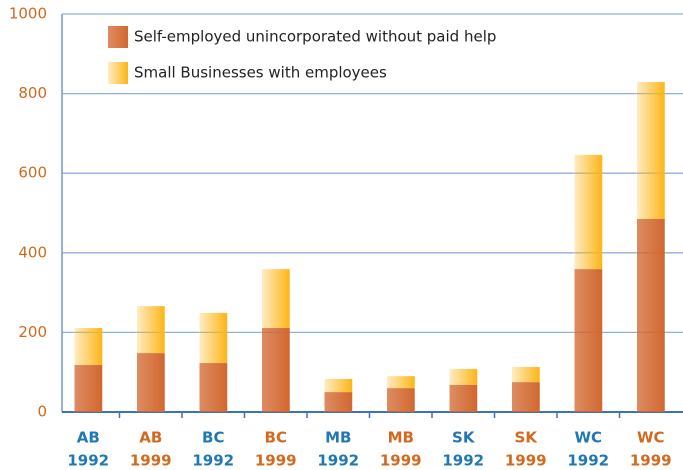 The width and height of the screenshot is (683, 470). What do you see at coordinates (28, 14) in the screenshot?
I see `y-tick-label: 1000` at bounding box center [28, 14].